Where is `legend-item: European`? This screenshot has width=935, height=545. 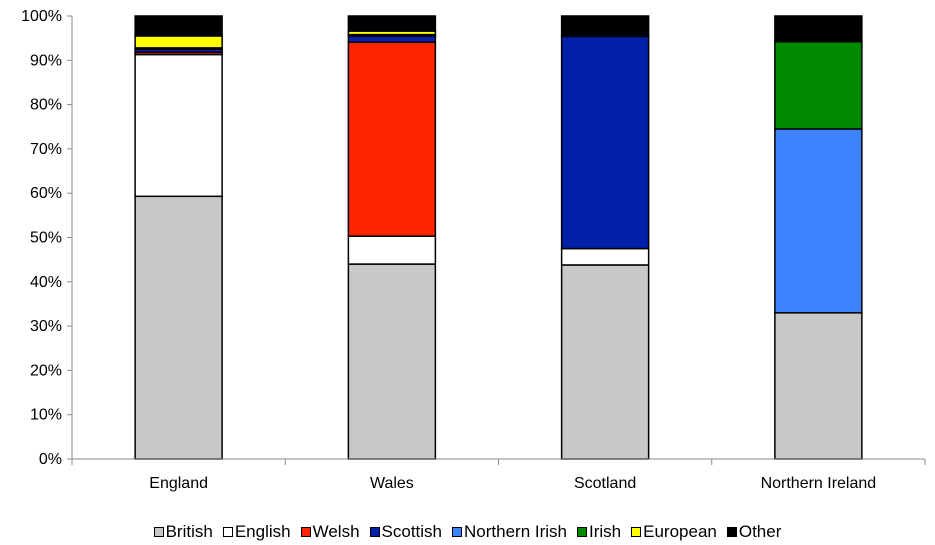 legend-item: European is located at coordinates (674, 532).